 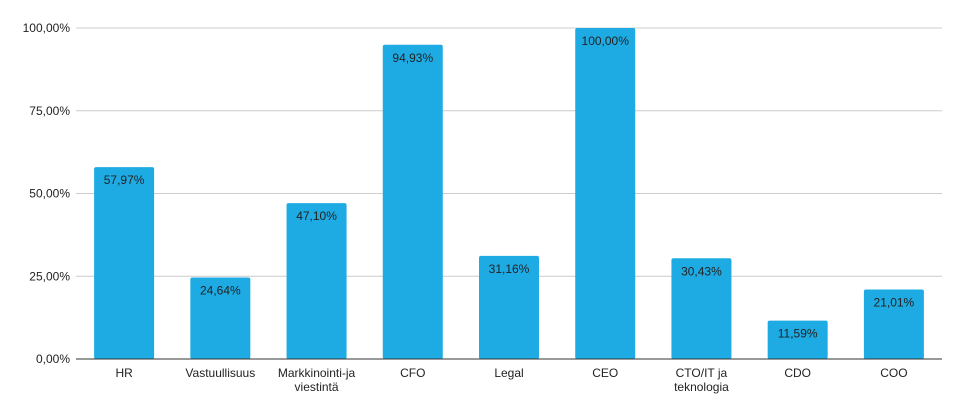 I want to click on x-tick-label: CEO, so click(x=605, y=373).